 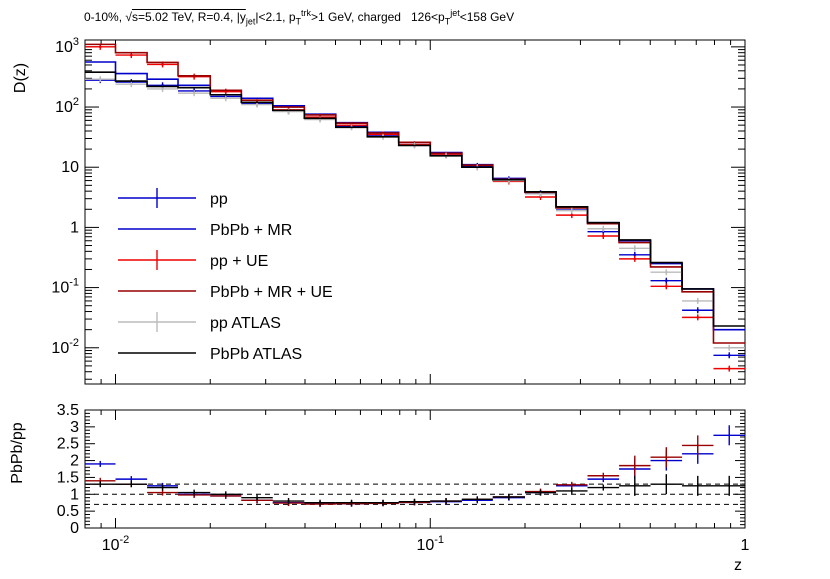 I want to click on bottom-y-tick-label: 3.5, so click(x=68, y=410).